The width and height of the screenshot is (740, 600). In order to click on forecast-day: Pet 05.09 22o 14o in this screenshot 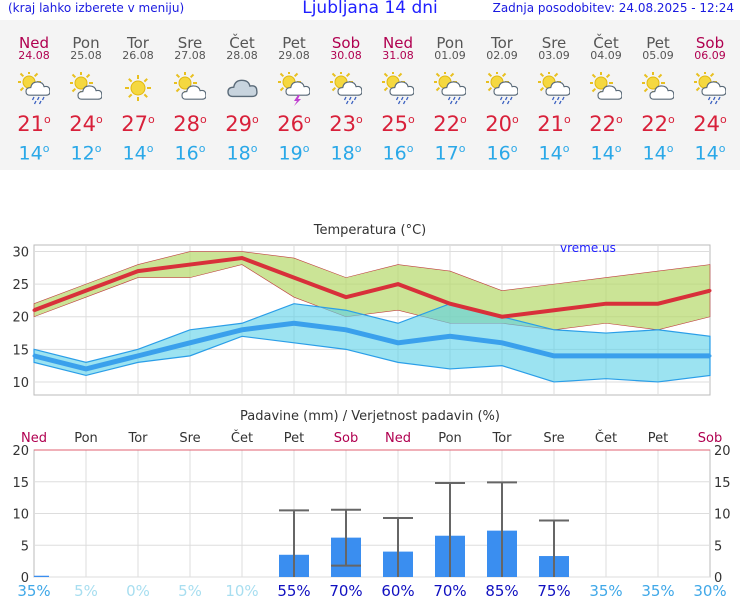, I will do `click(658, 95)`.